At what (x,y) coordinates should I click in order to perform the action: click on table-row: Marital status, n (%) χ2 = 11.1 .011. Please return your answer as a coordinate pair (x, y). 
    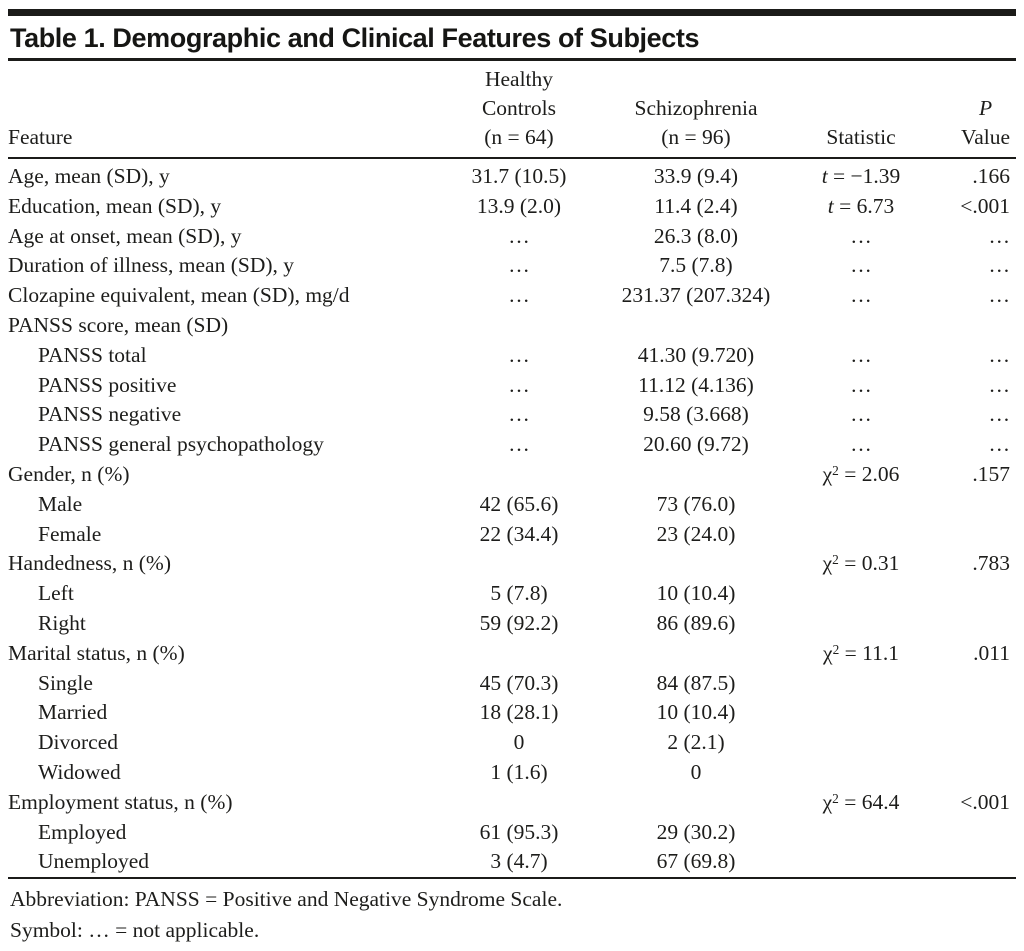
    Looking at the image, I should click on (512, 654).